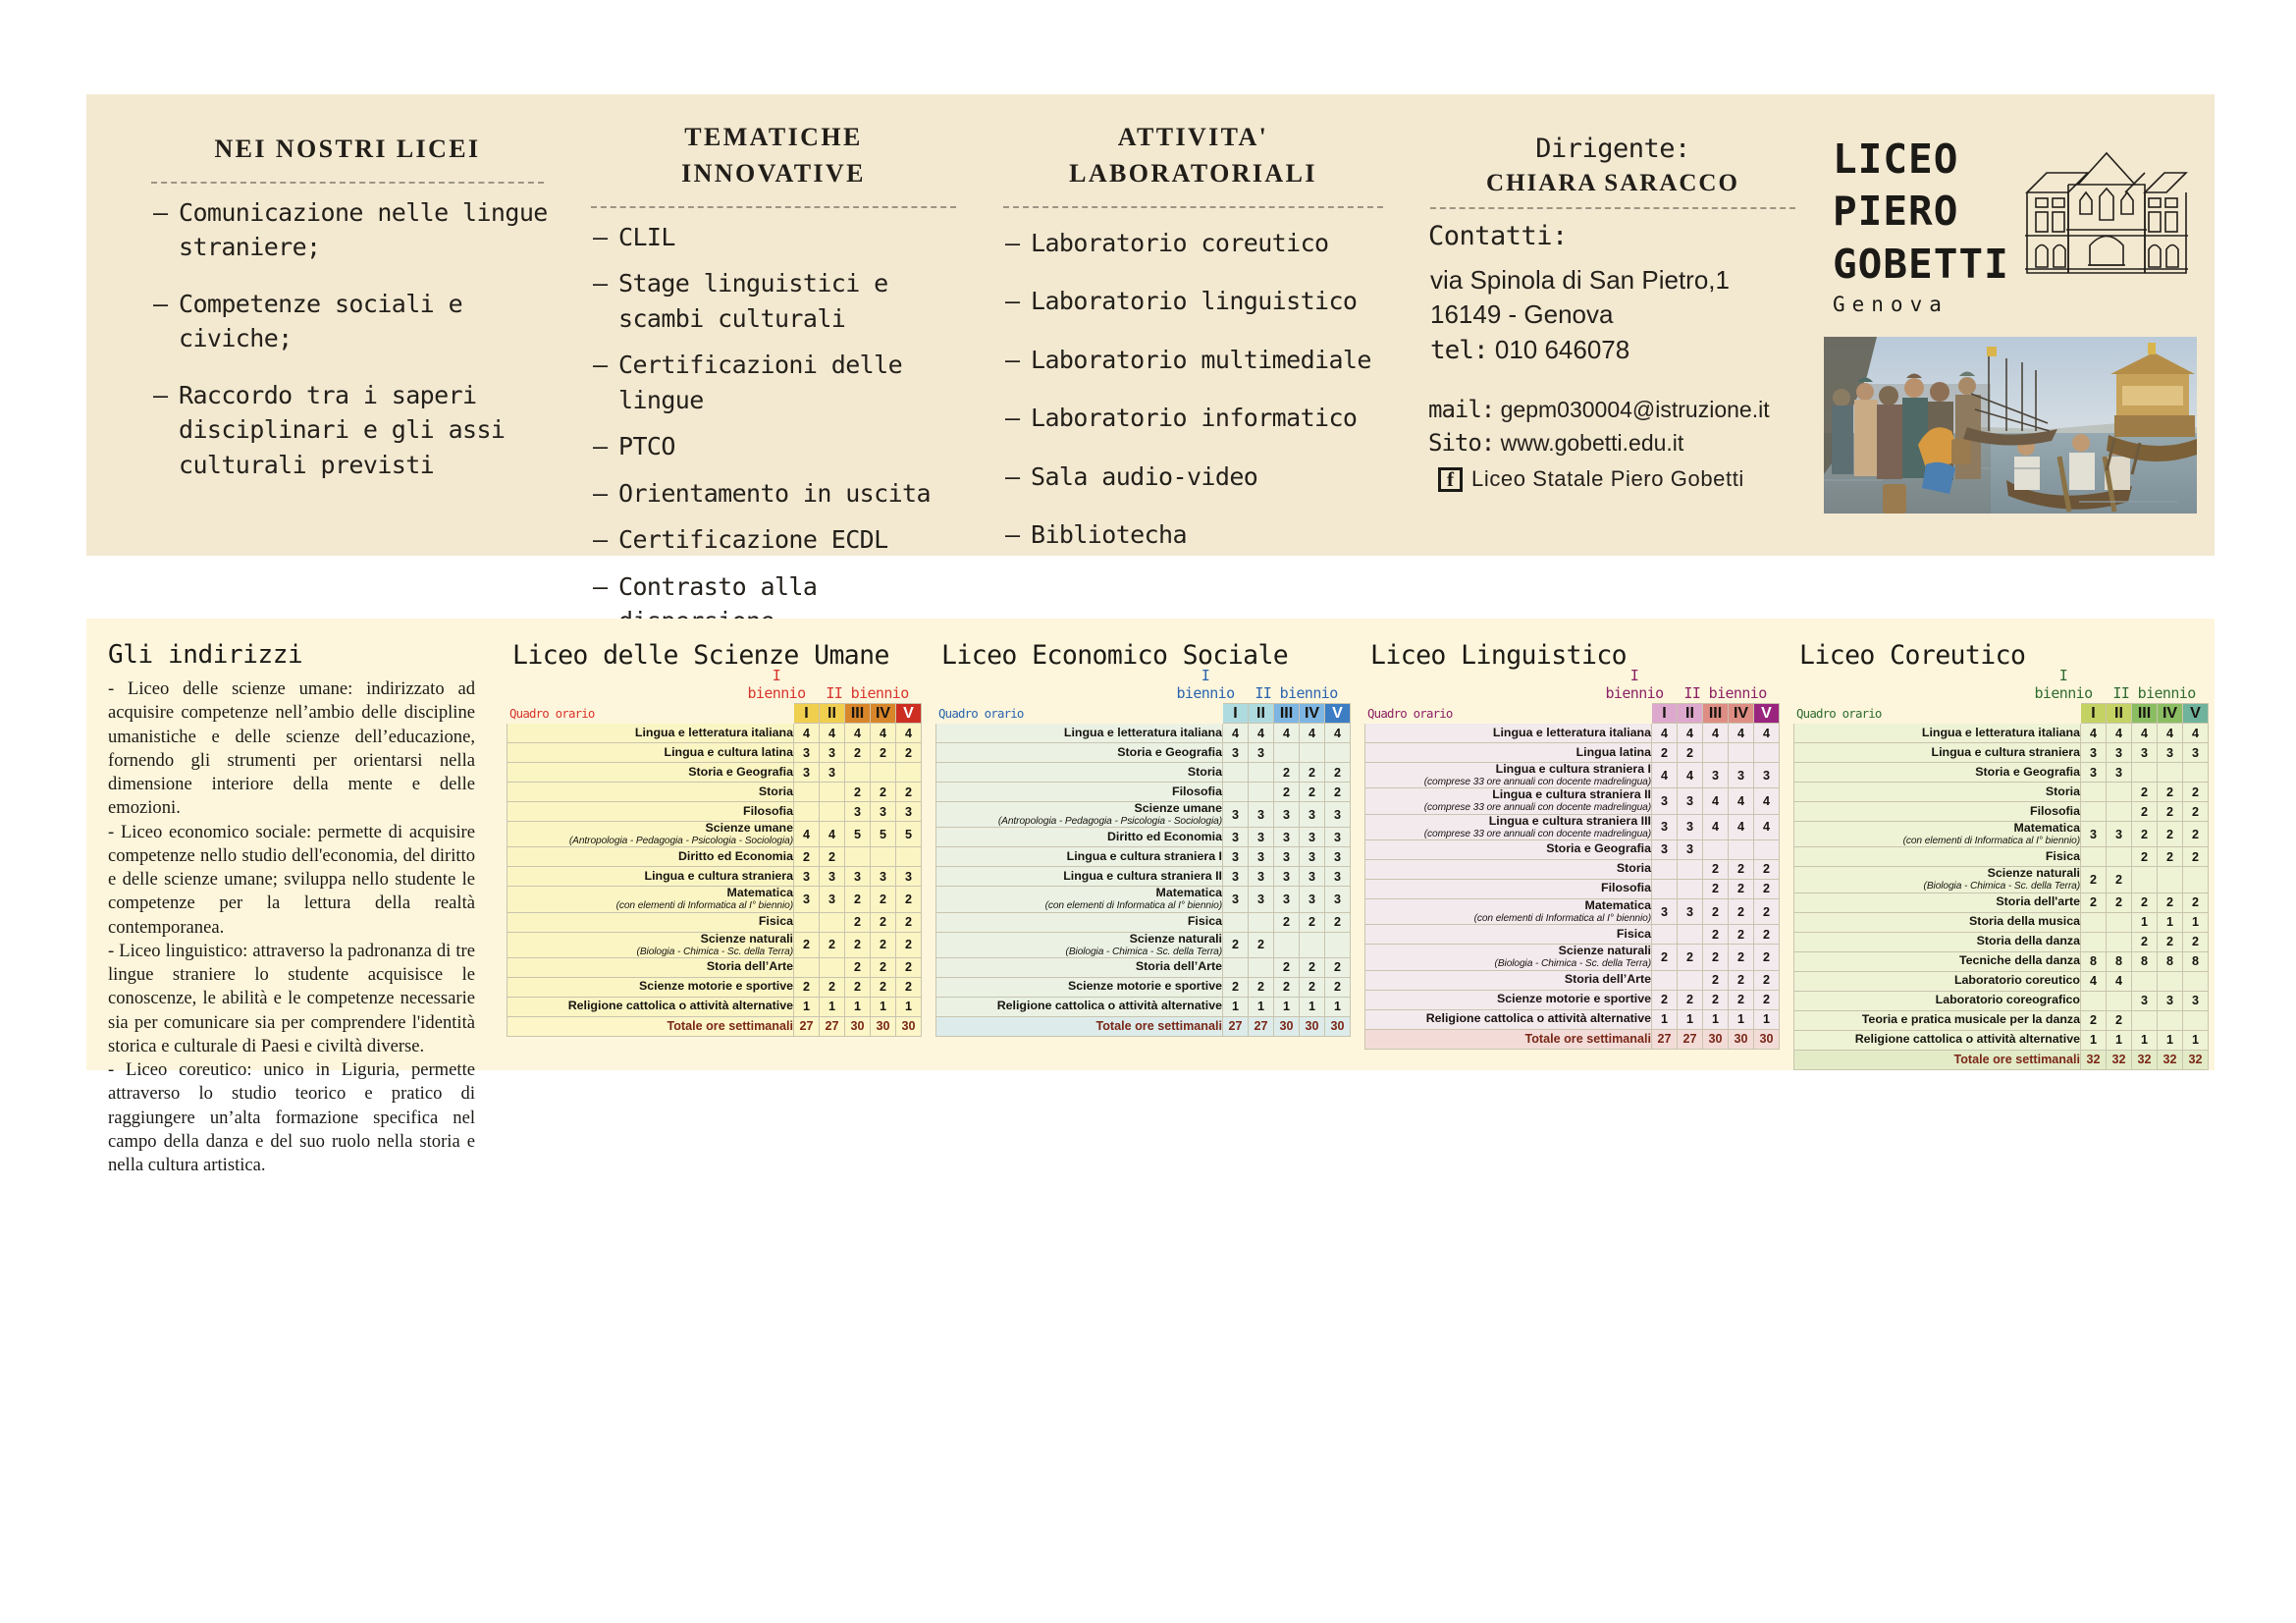 This screenshot has width=2296, height=1623. I want to click on column-header-i: I, so click(806, 713).